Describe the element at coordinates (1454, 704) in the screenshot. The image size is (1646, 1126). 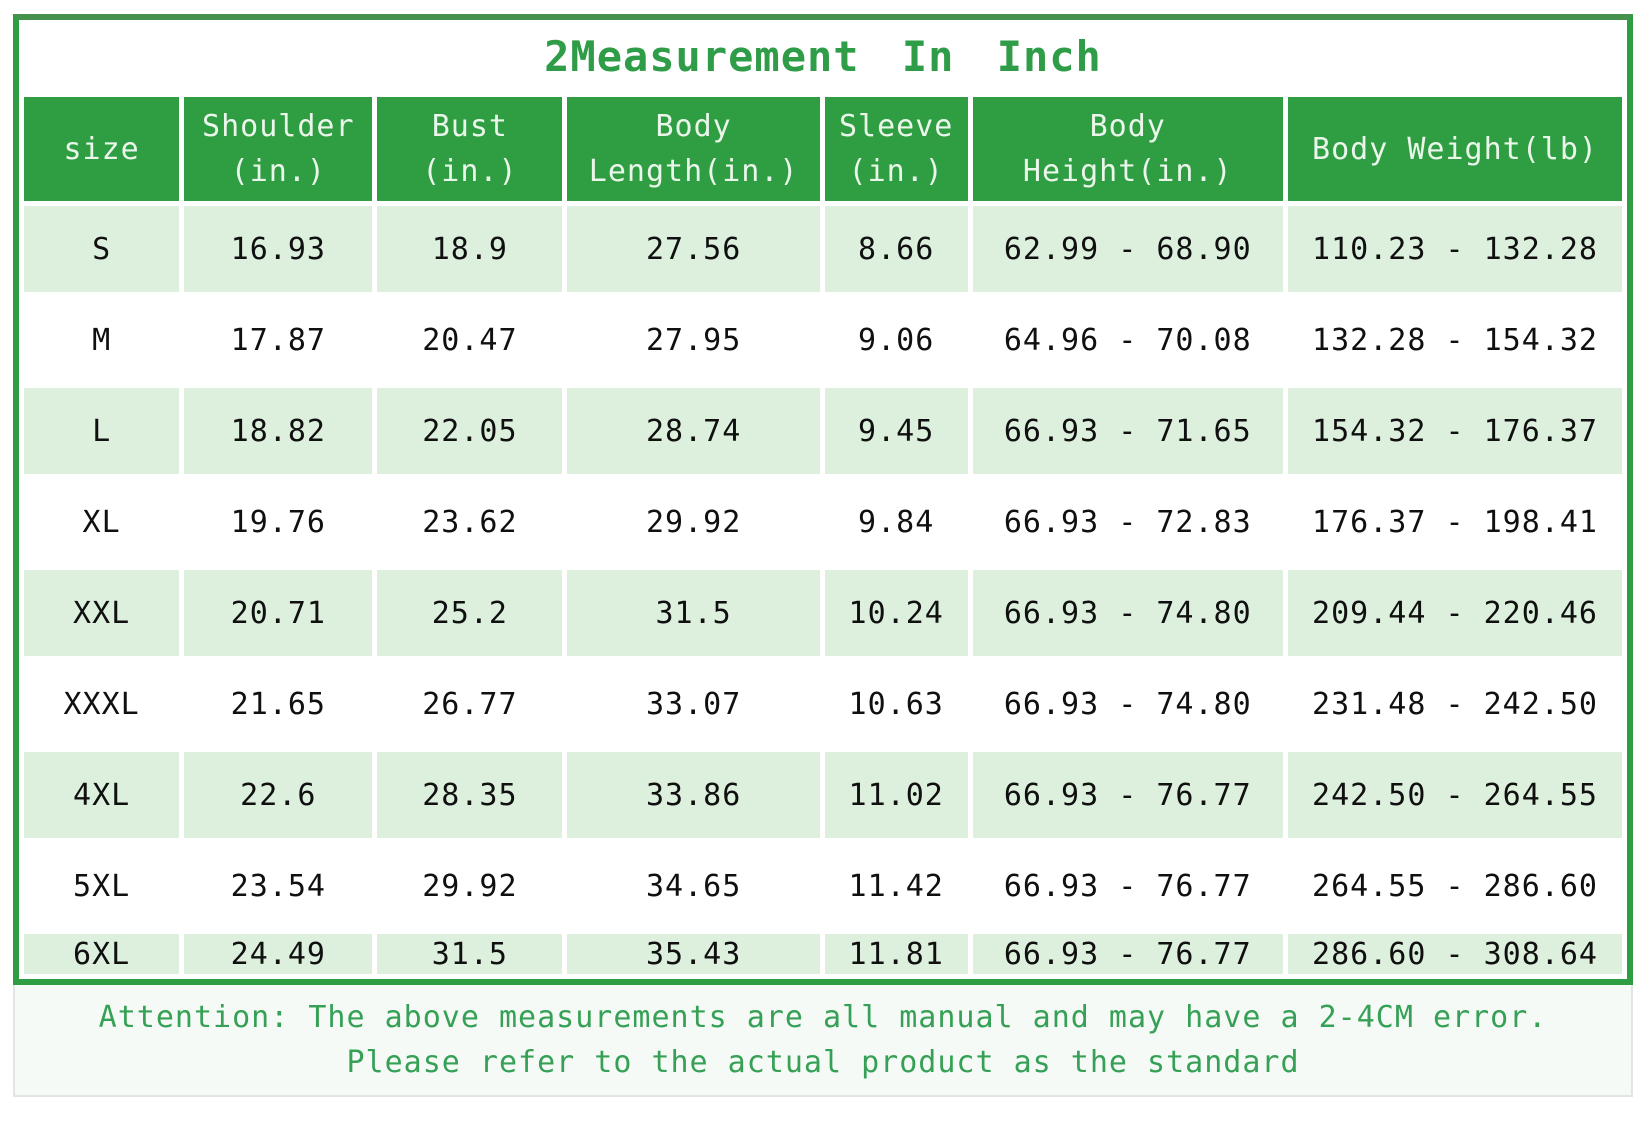
I see `value-cell: 231.48 - 242.50` at that location.